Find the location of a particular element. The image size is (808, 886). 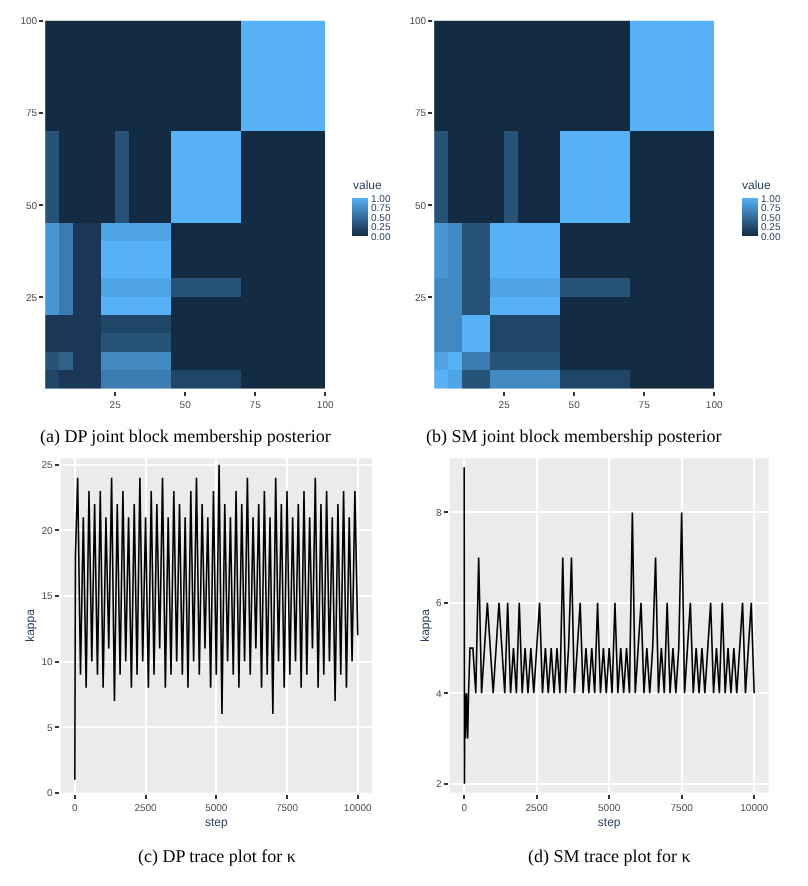

text: (d) SM trace plot for κ is located at coordinates (610, 856).